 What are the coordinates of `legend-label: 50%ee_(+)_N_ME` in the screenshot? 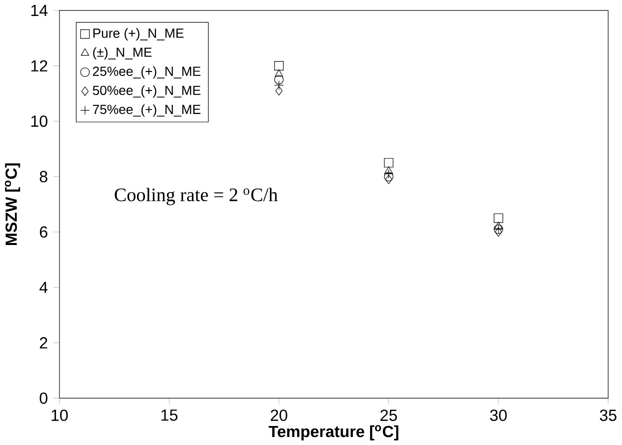 It's located at (146, 91).